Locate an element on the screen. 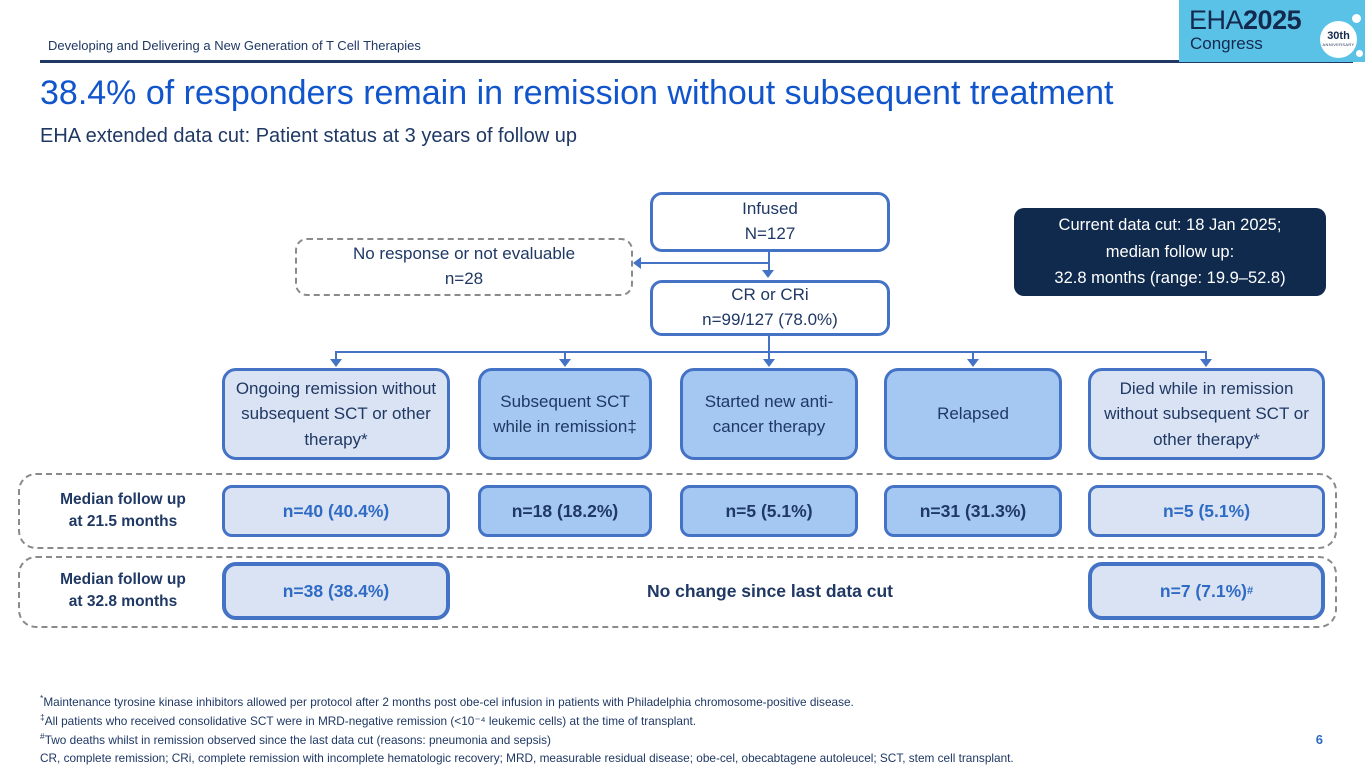  branch-line is located at coordinates (771, 352).